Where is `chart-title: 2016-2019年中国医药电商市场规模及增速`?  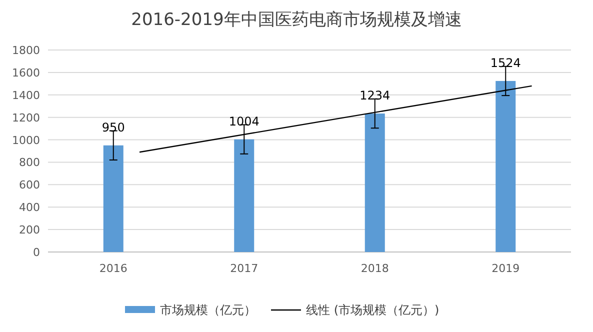 chart-title: 2016-2019年中国医药电商市场规模及增速 is located at coordinates (296, 20).